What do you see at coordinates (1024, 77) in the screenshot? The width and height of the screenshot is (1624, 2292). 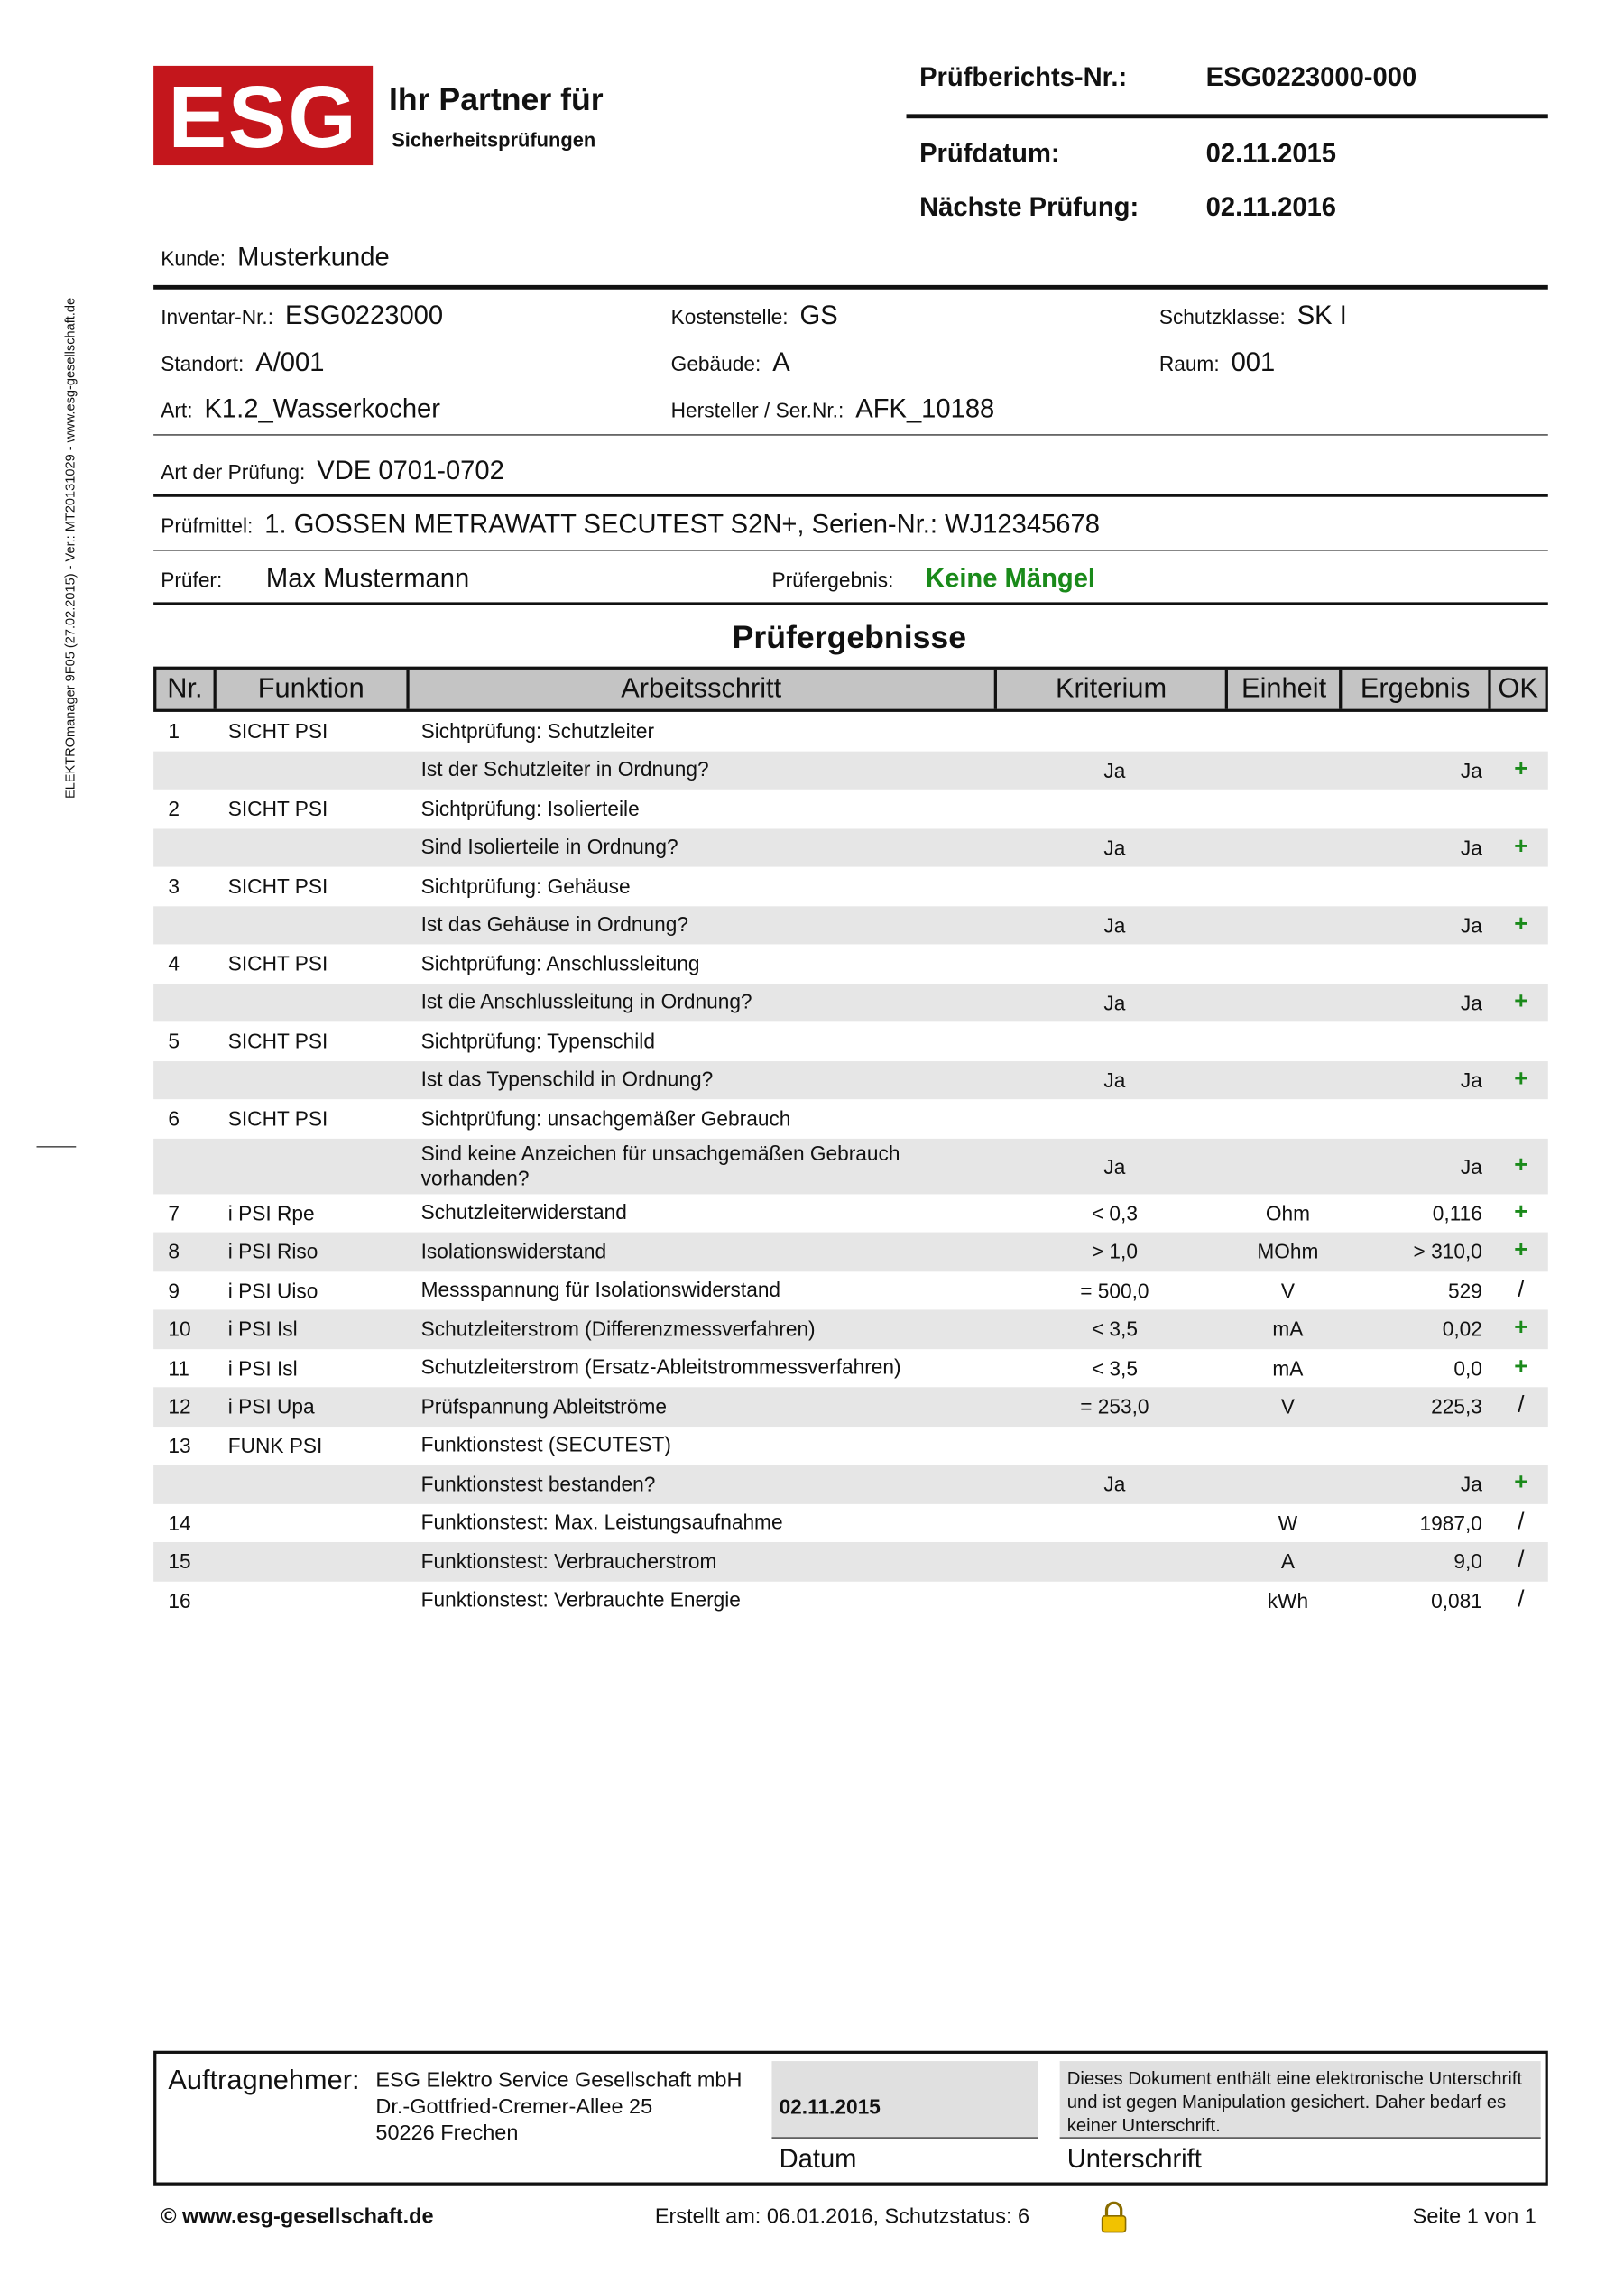 I see `report-label: Prüfberichts-Nr.:` at bounding box center [1024, 77].